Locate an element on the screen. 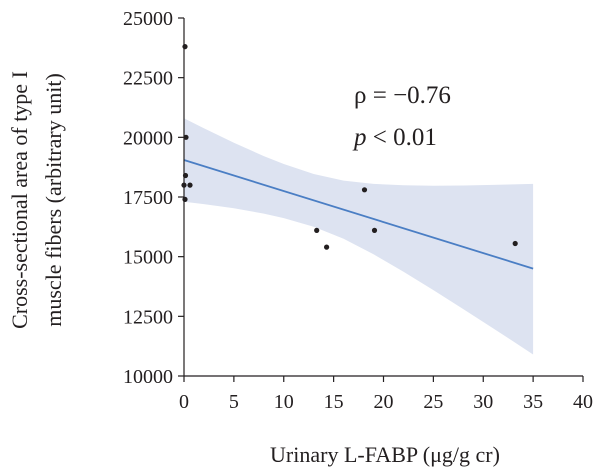 Image resolution: width=600 pixels, height=476 pixels. regression-line-layer is located at coordinates (358, 214).